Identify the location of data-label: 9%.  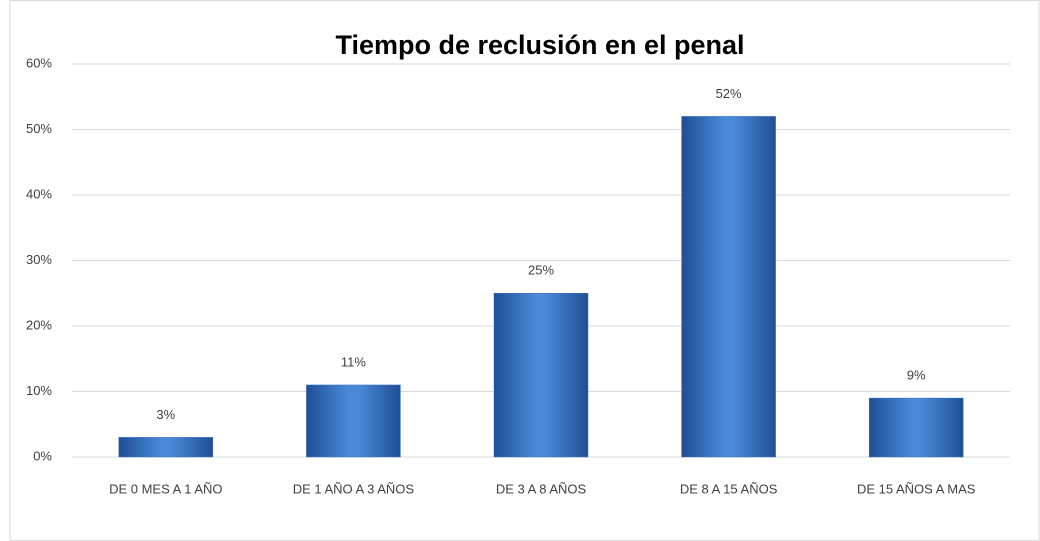
(916, 374).